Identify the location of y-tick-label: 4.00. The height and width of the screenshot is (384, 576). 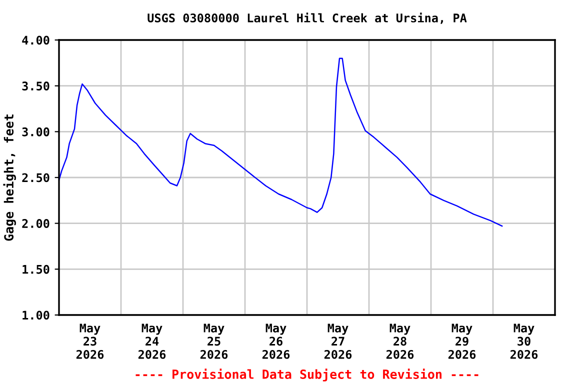
(36, 40).